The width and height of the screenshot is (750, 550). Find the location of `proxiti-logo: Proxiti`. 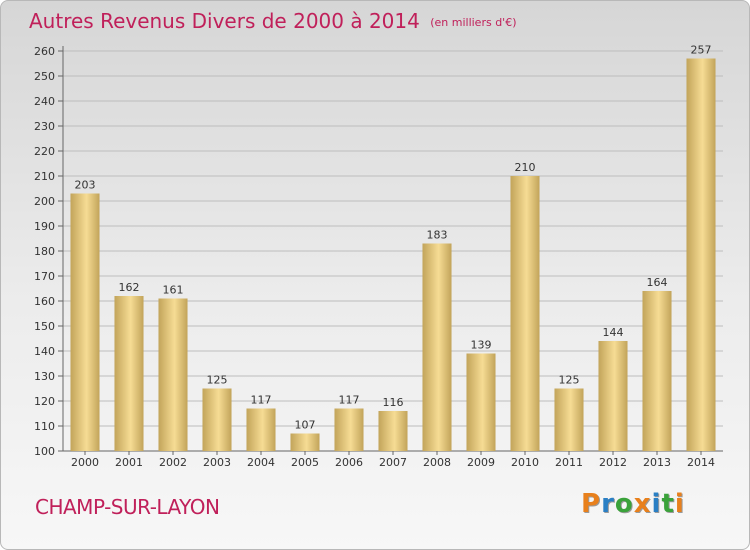

proxiti-logo: Proxiti is located at coordinates (633, 504).